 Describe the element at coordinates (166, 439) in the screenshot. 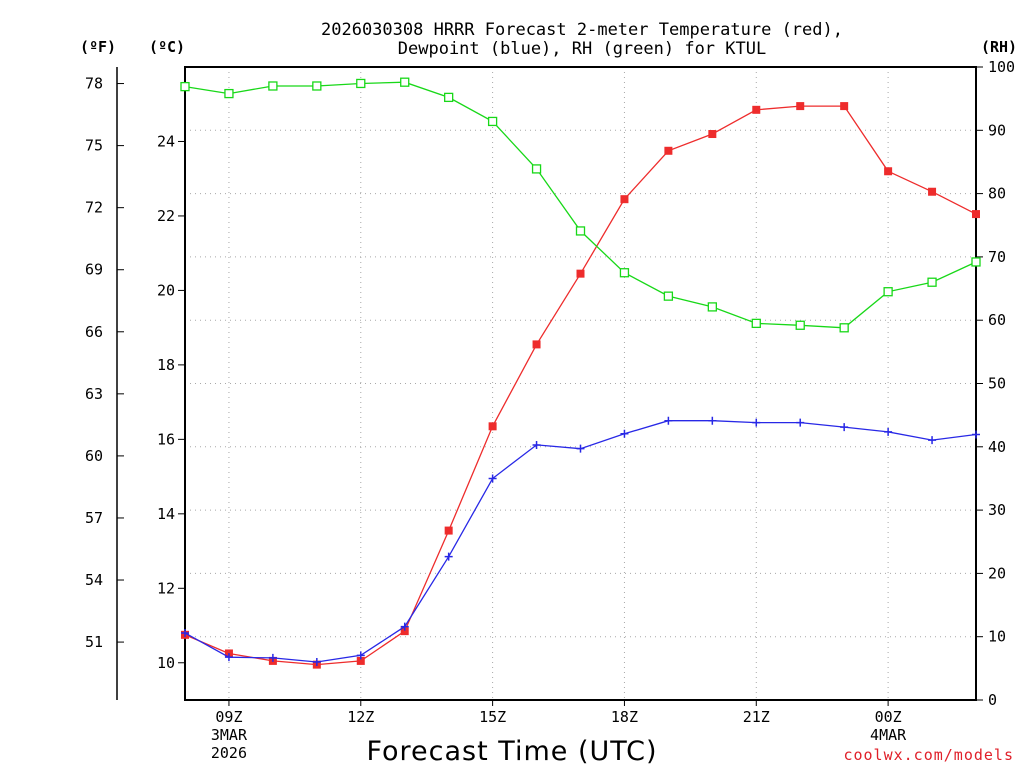

I see `celsius-tick-label: 16` at that location.